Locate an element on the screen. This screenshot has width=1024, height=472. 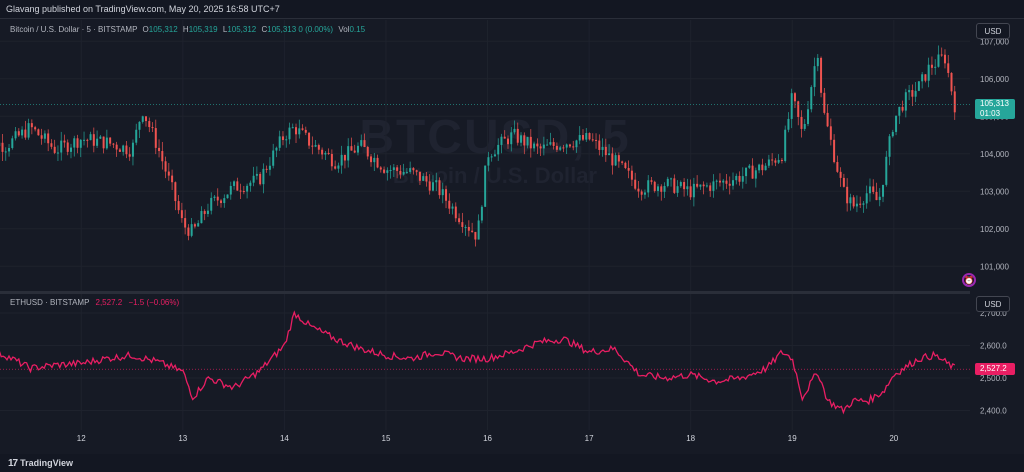
btc-last-price-tag: 105,313 01:03 is located at coordinates (995, 108).